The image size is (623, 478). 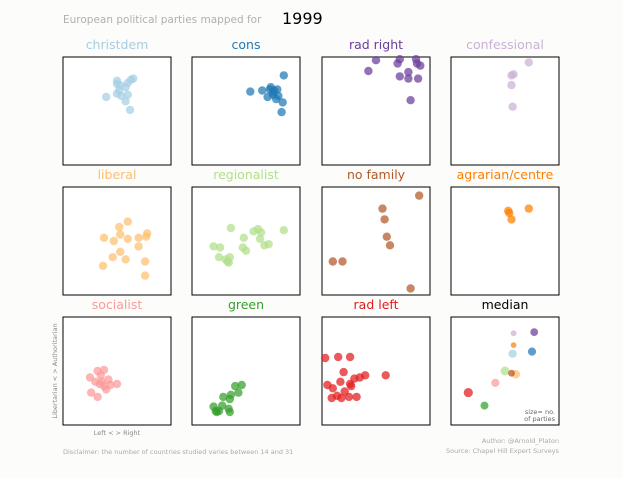 What do you see at coordinates (539, 419) in the screenshot?
I see `size-legend-line2: of parties` at bounding box center [539, 419].